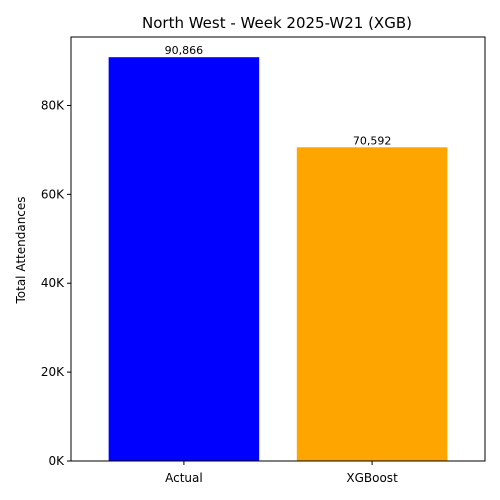 The height and width of the screenshot is (500, 500). What do you see at coordinates (184, 478) in the screenshot?
I see `x-tick-label: Actual` at bounding box center [184, 478].